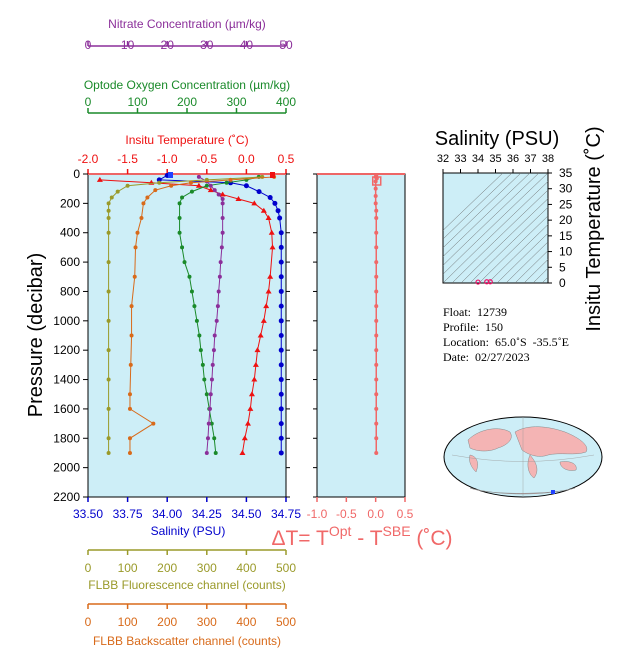  I want to click on backscatter-tick-label: 300, so click(207, 622).